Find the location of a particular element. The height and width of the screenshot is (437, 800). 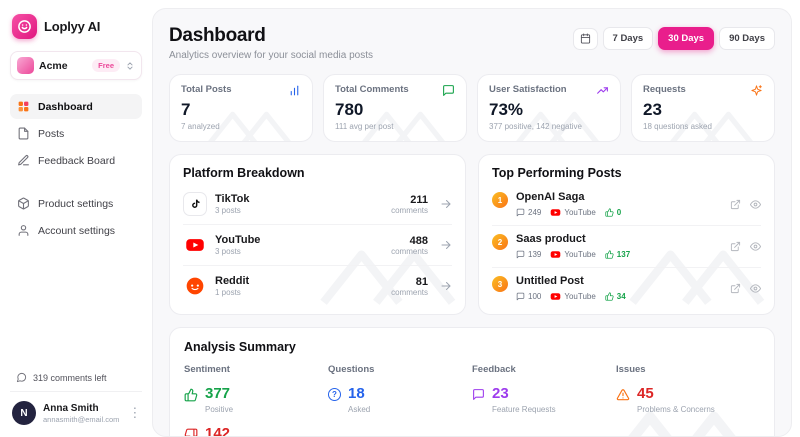

platform-name: Reddit is located at coordinates (232, 281).